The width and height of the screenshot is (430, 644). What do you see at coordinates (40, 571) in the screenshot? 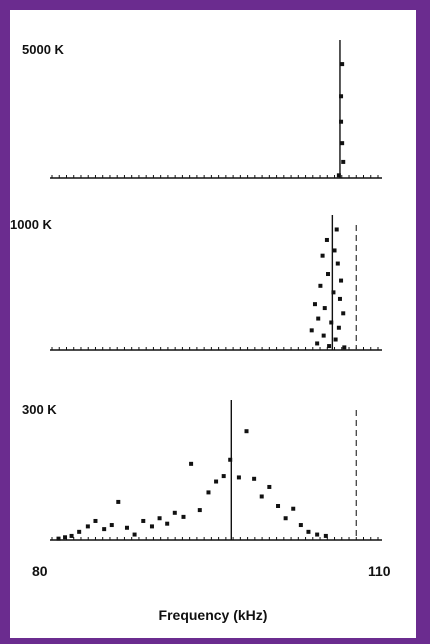
I see `x-tick-label-min: 80` at bounding box center [40, 571].